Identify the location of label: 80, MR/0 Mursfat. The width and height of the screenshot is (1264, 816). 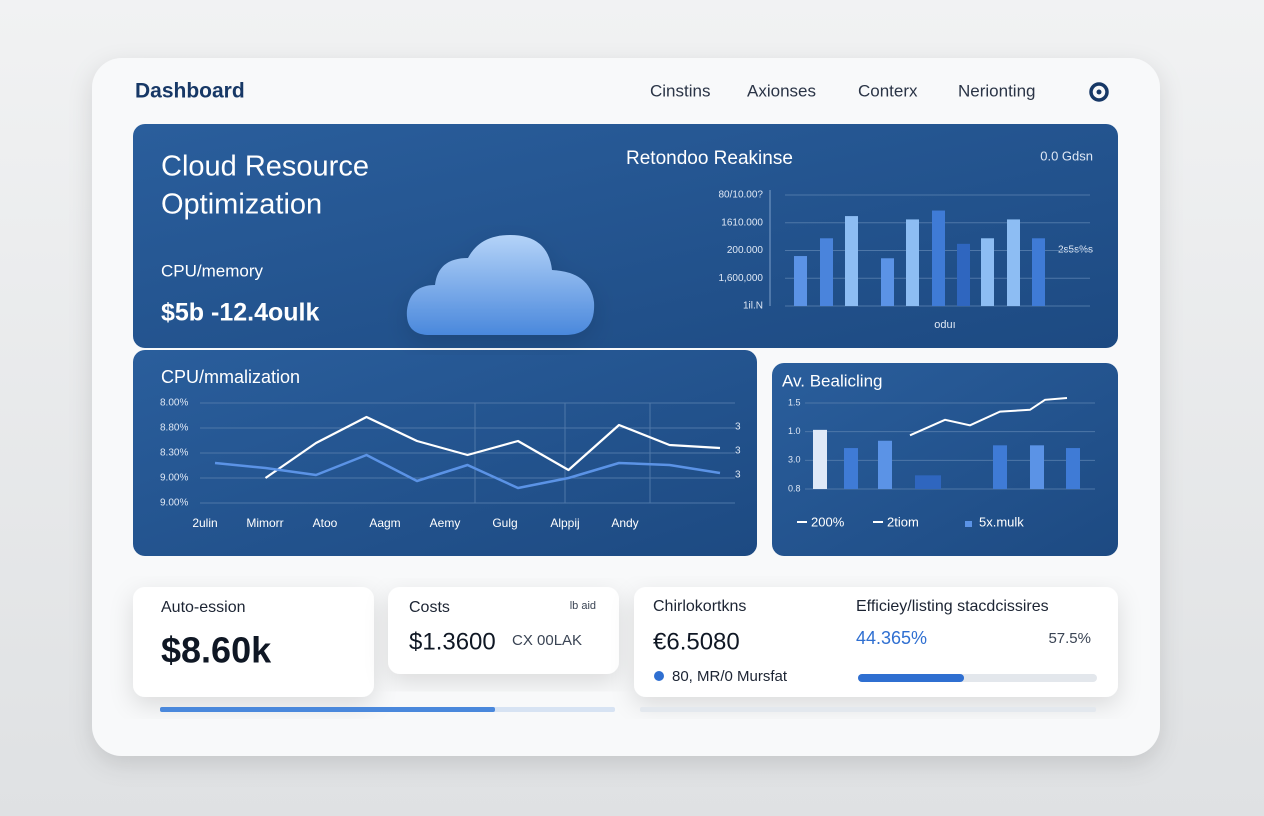
(730, 676).